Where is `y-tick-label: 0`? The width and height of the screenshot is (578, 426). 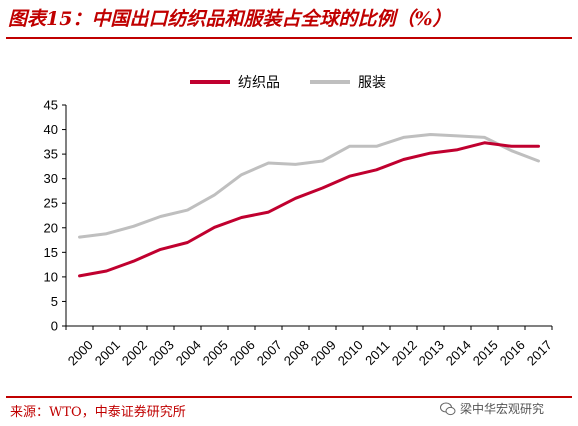 y-tick-label: 0 is located at coordinates (54, 326).